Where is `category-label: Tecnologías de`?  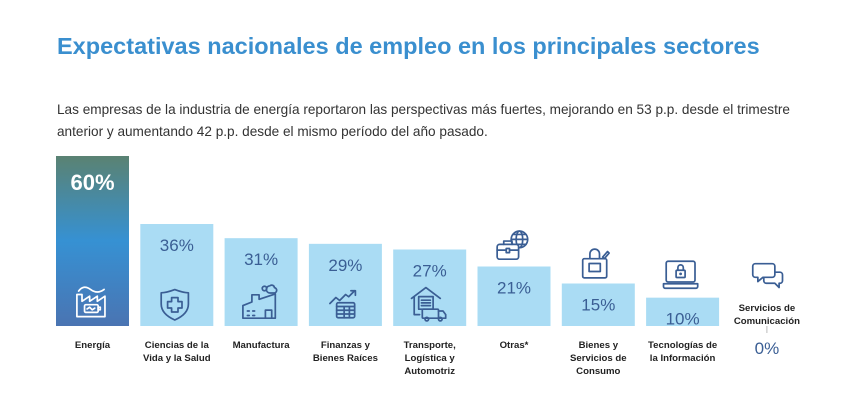 category-label: Tecnologías de is located at coordinates (682, 345).